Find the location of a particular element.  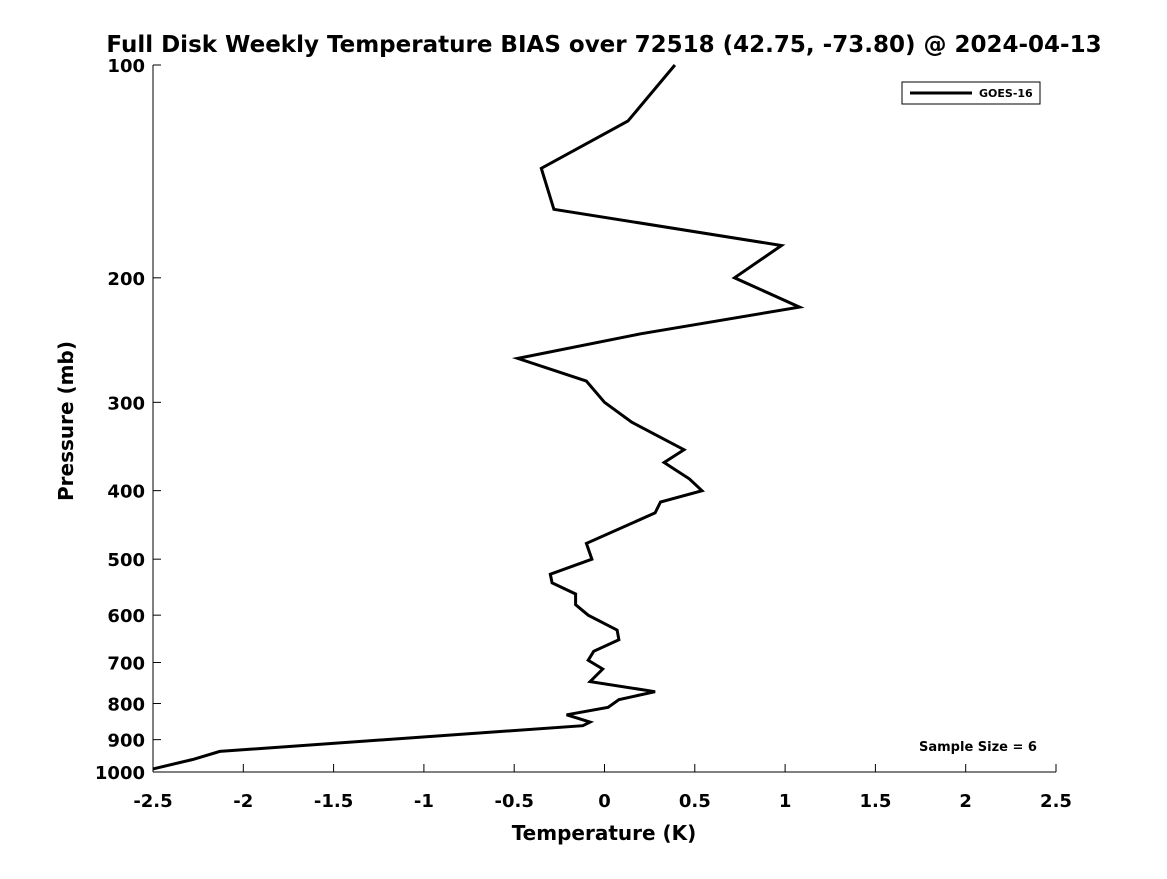

x-tick-label: 0.5 is located at coordinates (695, 801).